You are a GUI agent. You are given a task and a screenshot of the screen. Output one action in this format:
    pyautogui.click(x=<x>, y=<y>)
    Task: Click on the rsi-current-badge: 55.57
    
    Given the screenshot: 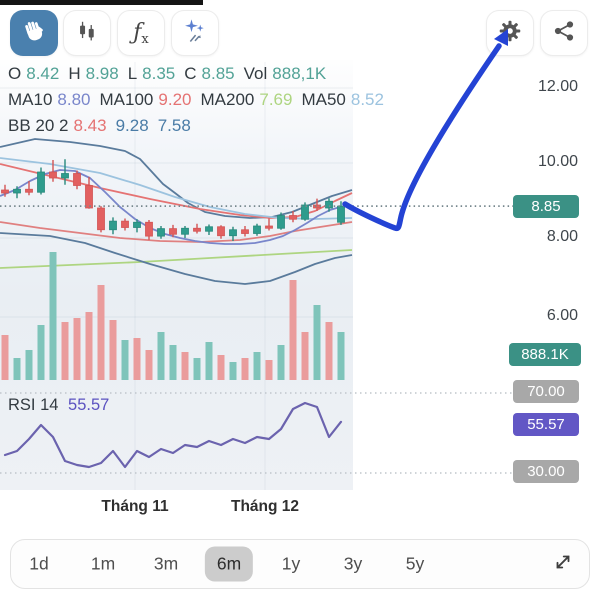 What is the action you would take?
    pyautogui.click(x=546, y=424)
    